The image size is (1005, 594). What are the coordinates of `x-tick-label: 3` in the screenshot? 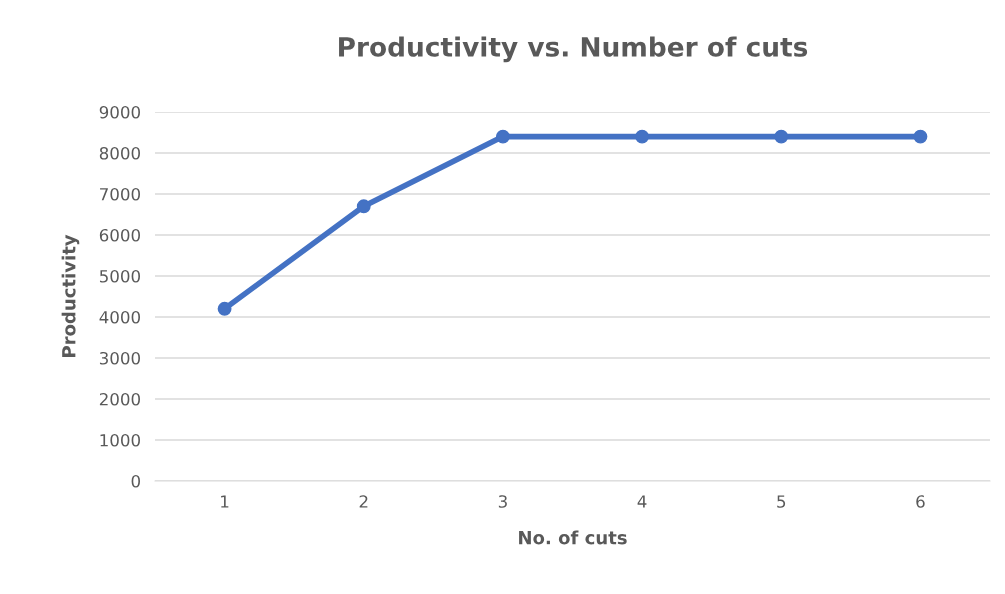 It's located at (502, 501).